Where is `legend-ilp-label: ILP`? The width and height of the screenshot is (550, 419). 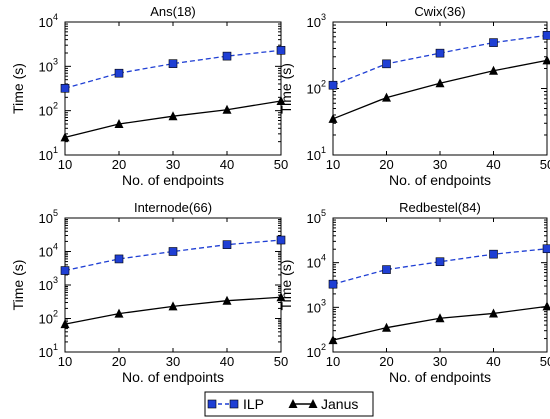
legend-ilp-label: ILP is located at coordinates (253, 404).